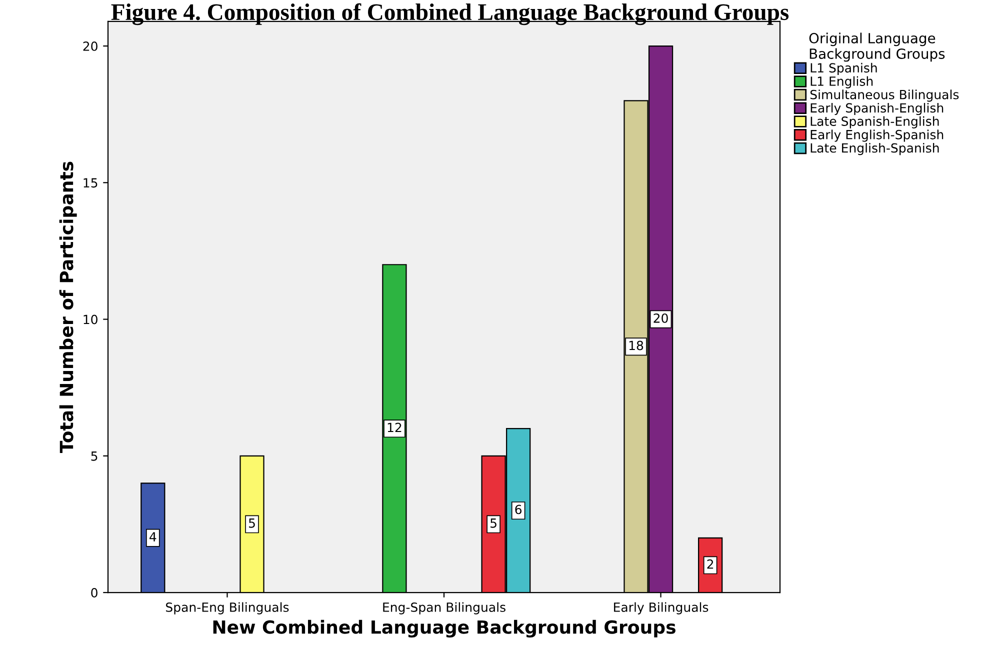 This screenshot has height=649, width=1000. I want to click on legend-label: Early Spanish-English, so click(877, 109).